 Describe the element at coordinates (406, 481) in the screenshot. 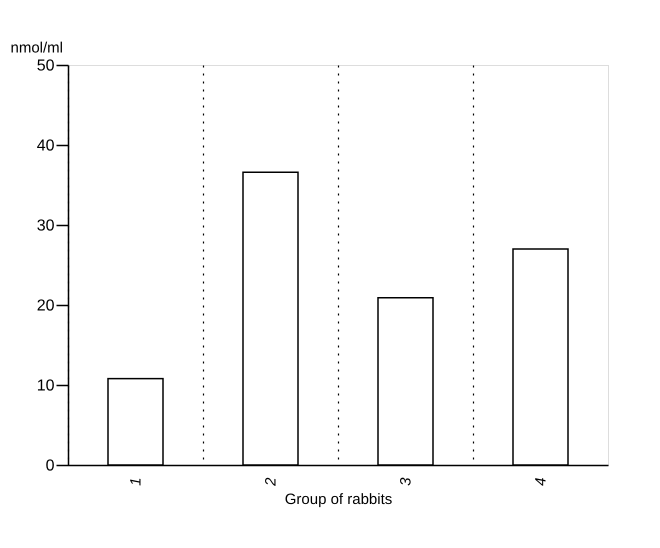

I see `x-tick-label: 3` at that location.